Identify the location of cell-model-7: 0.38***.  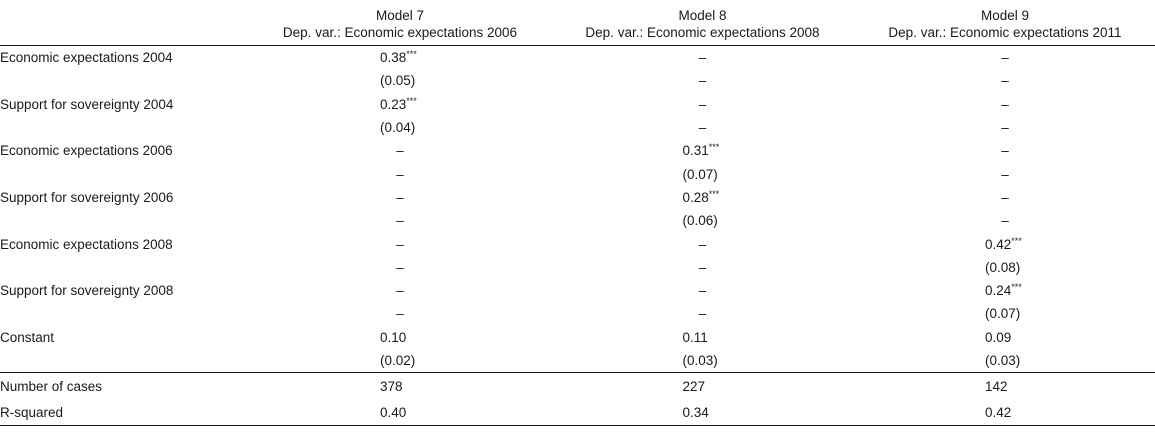
(400, 58).